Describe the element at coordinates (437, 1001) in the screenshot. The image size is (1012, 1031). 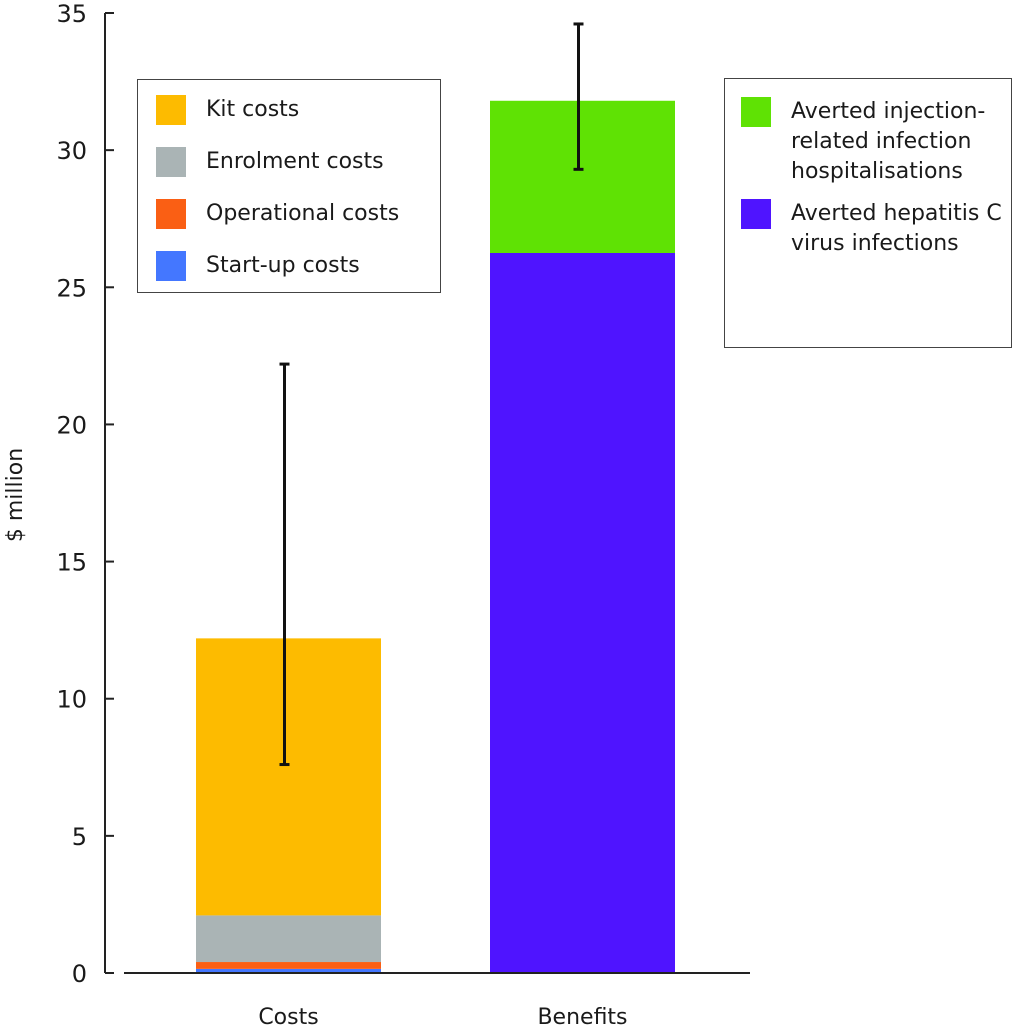
I see `x-axis: Costs Benefits` at that location.